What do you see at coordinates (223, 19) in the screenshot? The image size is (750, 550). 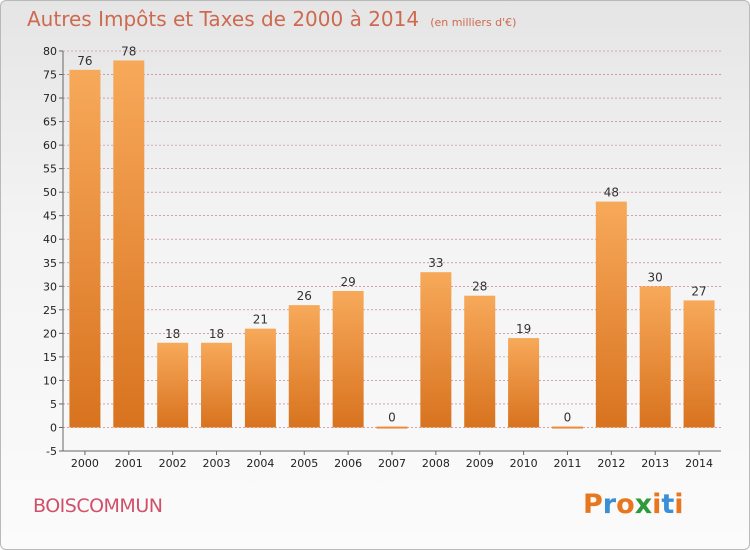 I see `chart-title: Autres Impôts et Taxes de 2000 à 2014` at bounding box center [223, 19].